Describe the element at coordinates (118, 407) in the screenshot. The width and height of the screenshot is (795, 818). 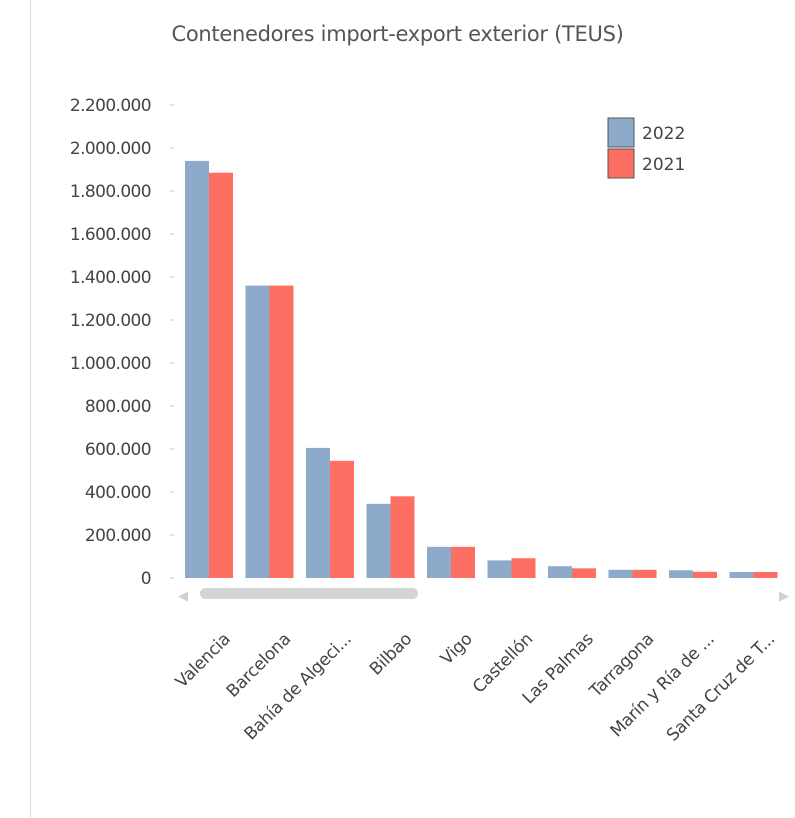
I see `y-tick-label: 800.000` at that location.